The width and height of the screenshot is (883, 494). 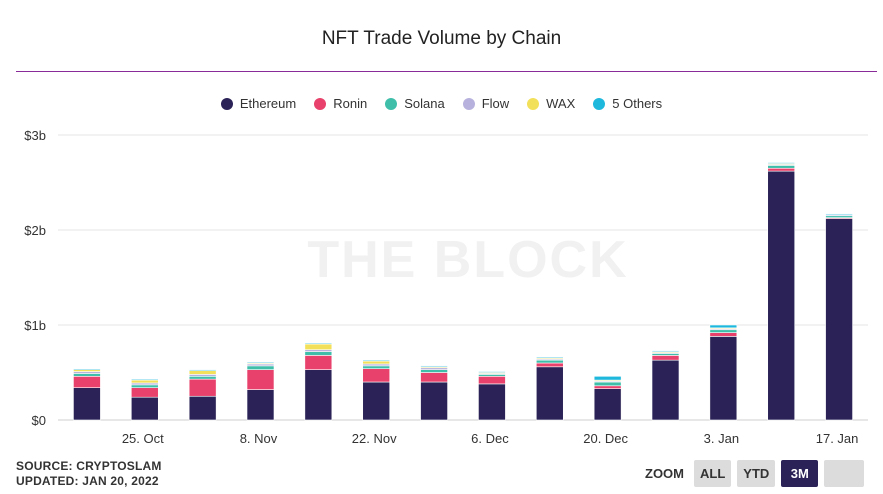 What do you see at coordinates (800, 473) in the screenshot?
I see `zoom-3m-button: 3M` at bounding box center [800, 473].